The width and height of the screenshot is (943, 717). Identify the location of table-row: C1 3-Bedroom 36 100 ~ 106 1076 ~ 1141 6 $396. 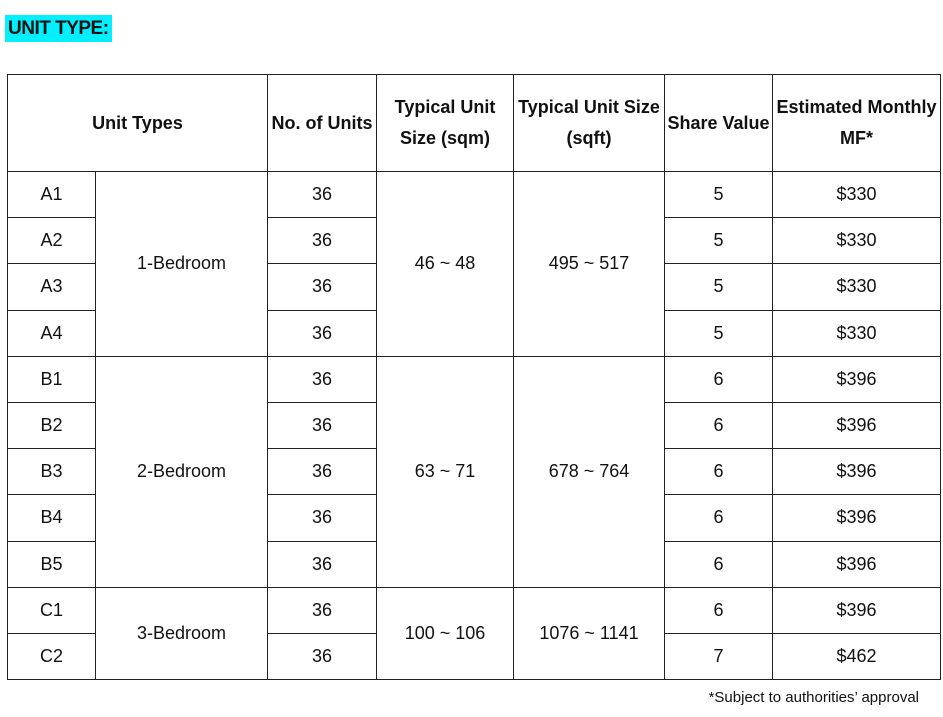
(474, 633).